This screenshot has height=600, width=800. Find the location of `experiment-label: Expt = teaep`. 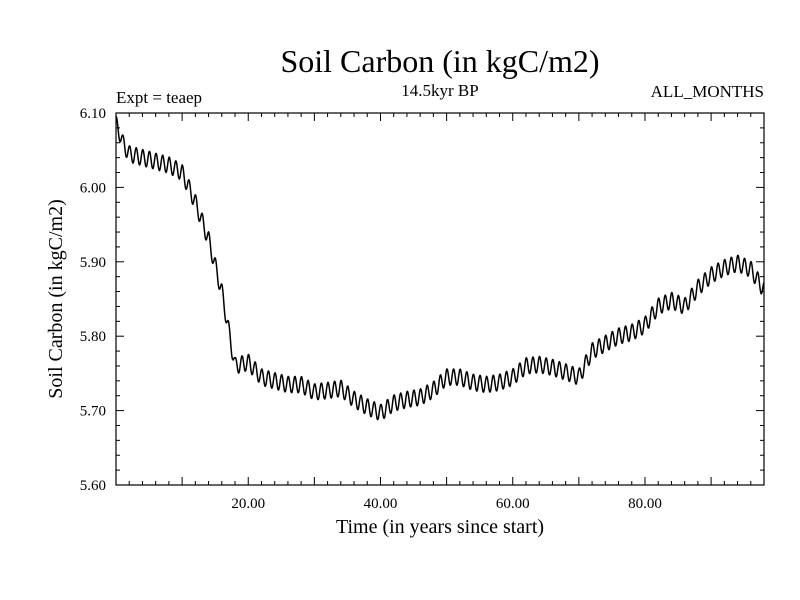

experiment-label: Expt = teaep is located at coordinates (159, 97).